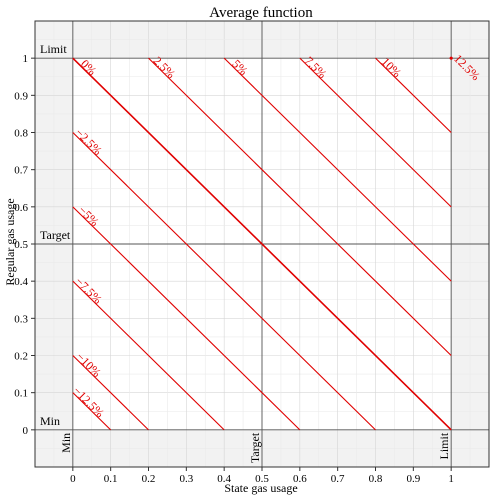 This screenshot has height=500, width=492. Describe the element at coordinates (21, 96) in the screenshot. I see `y-tick-label: 0.9` at that location.